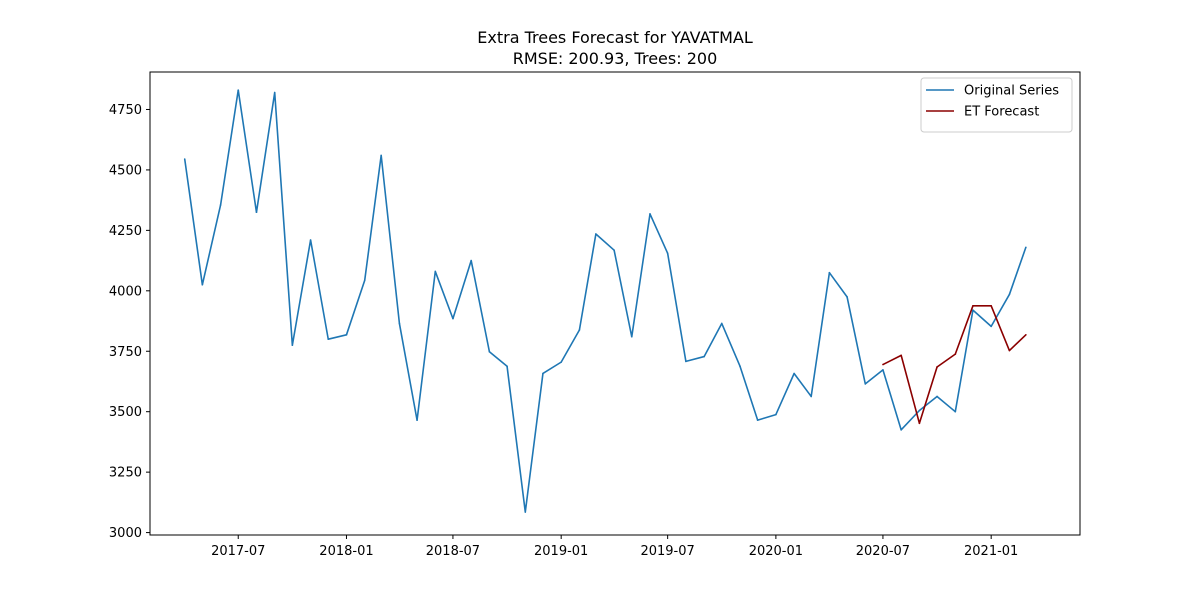 This screenshot has height=600, width=1200. I want to click on x-tick-label: 2020-01, so click(776, 551).